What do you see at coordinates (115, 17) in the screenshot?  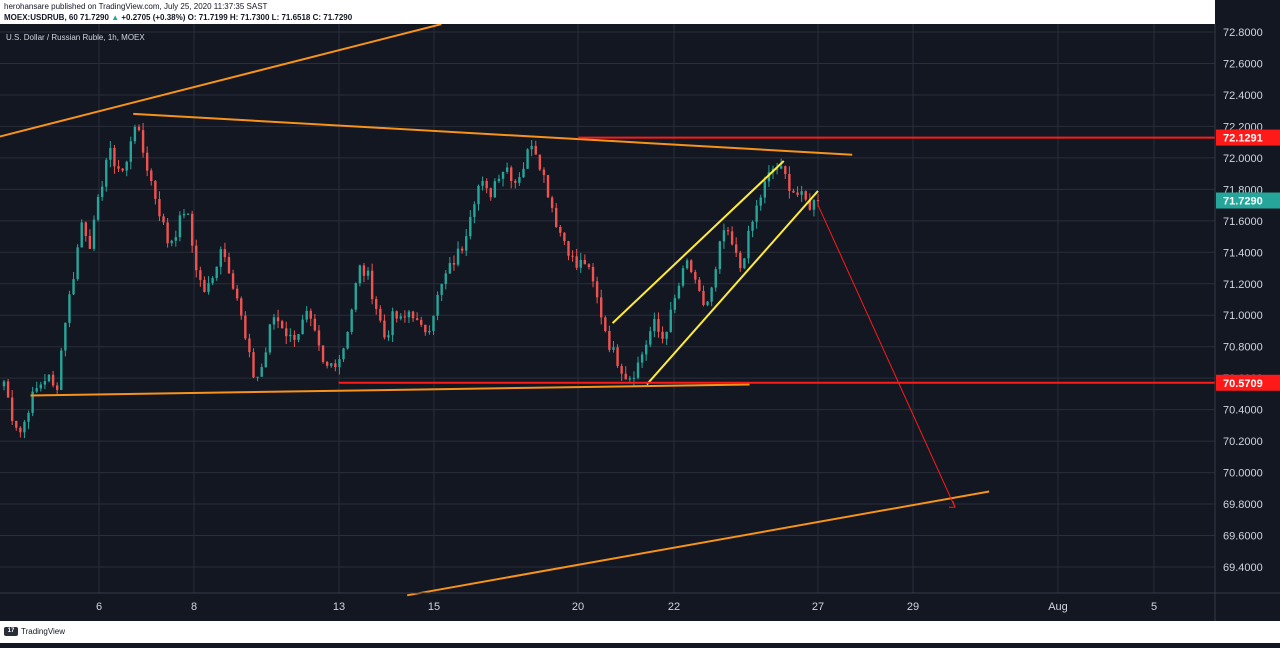 I see `up-arrow-icon: ▲` at bounding box center [115, 17].